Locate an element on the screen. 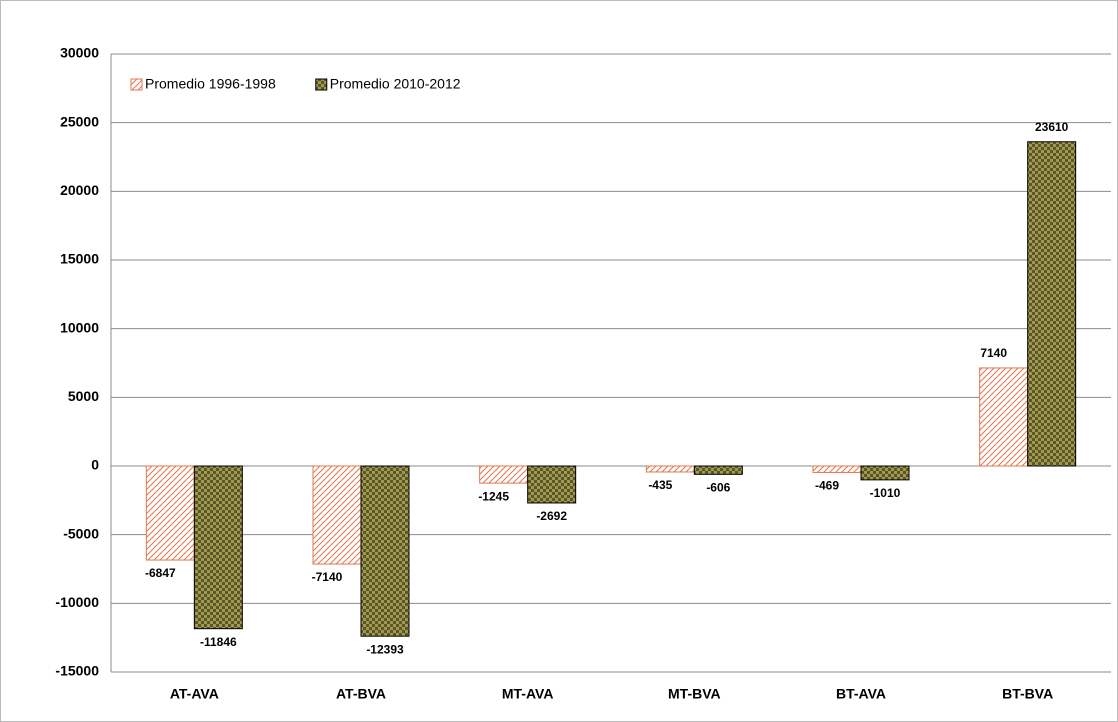  y-tick-label: 30000 is located at coordinates (79, 53).